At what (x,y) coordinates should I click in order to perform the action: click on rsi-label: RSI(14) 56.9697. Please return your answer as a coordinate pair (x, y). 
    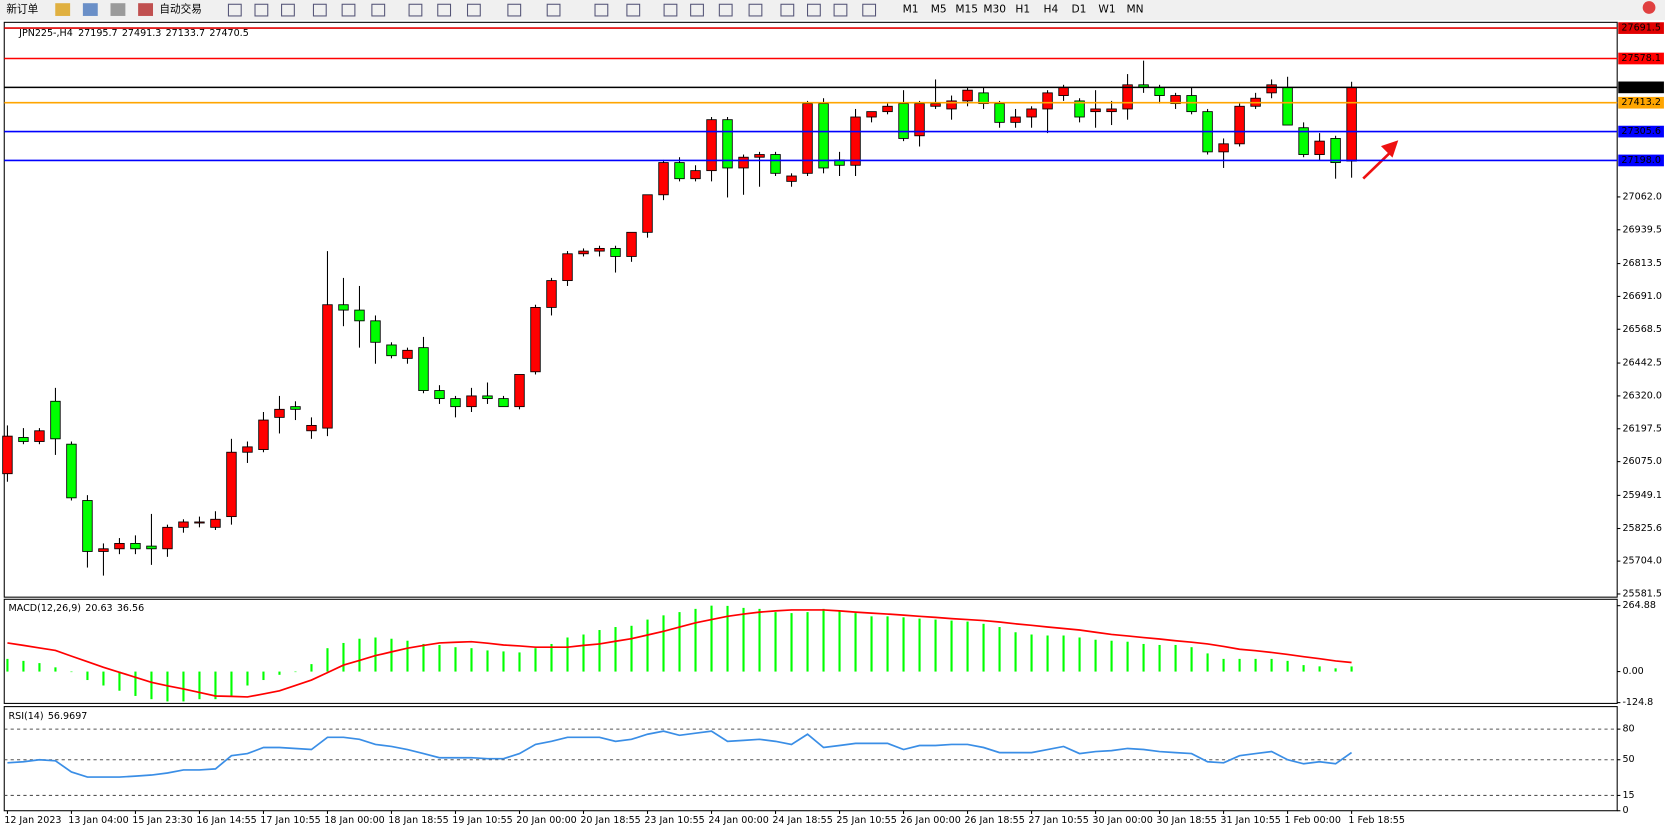
    Looking at the image, I should click on (48, 716).